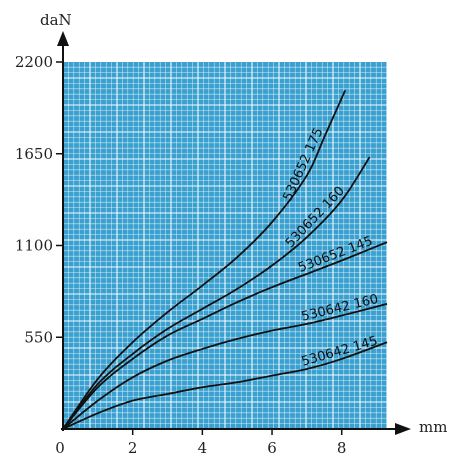 The height and width of the screenshot is (459, 454). What do you see at coordinates (63, 38) in the screenshot?
I see `y-axis-arrow` at bounding box center [63, 38].